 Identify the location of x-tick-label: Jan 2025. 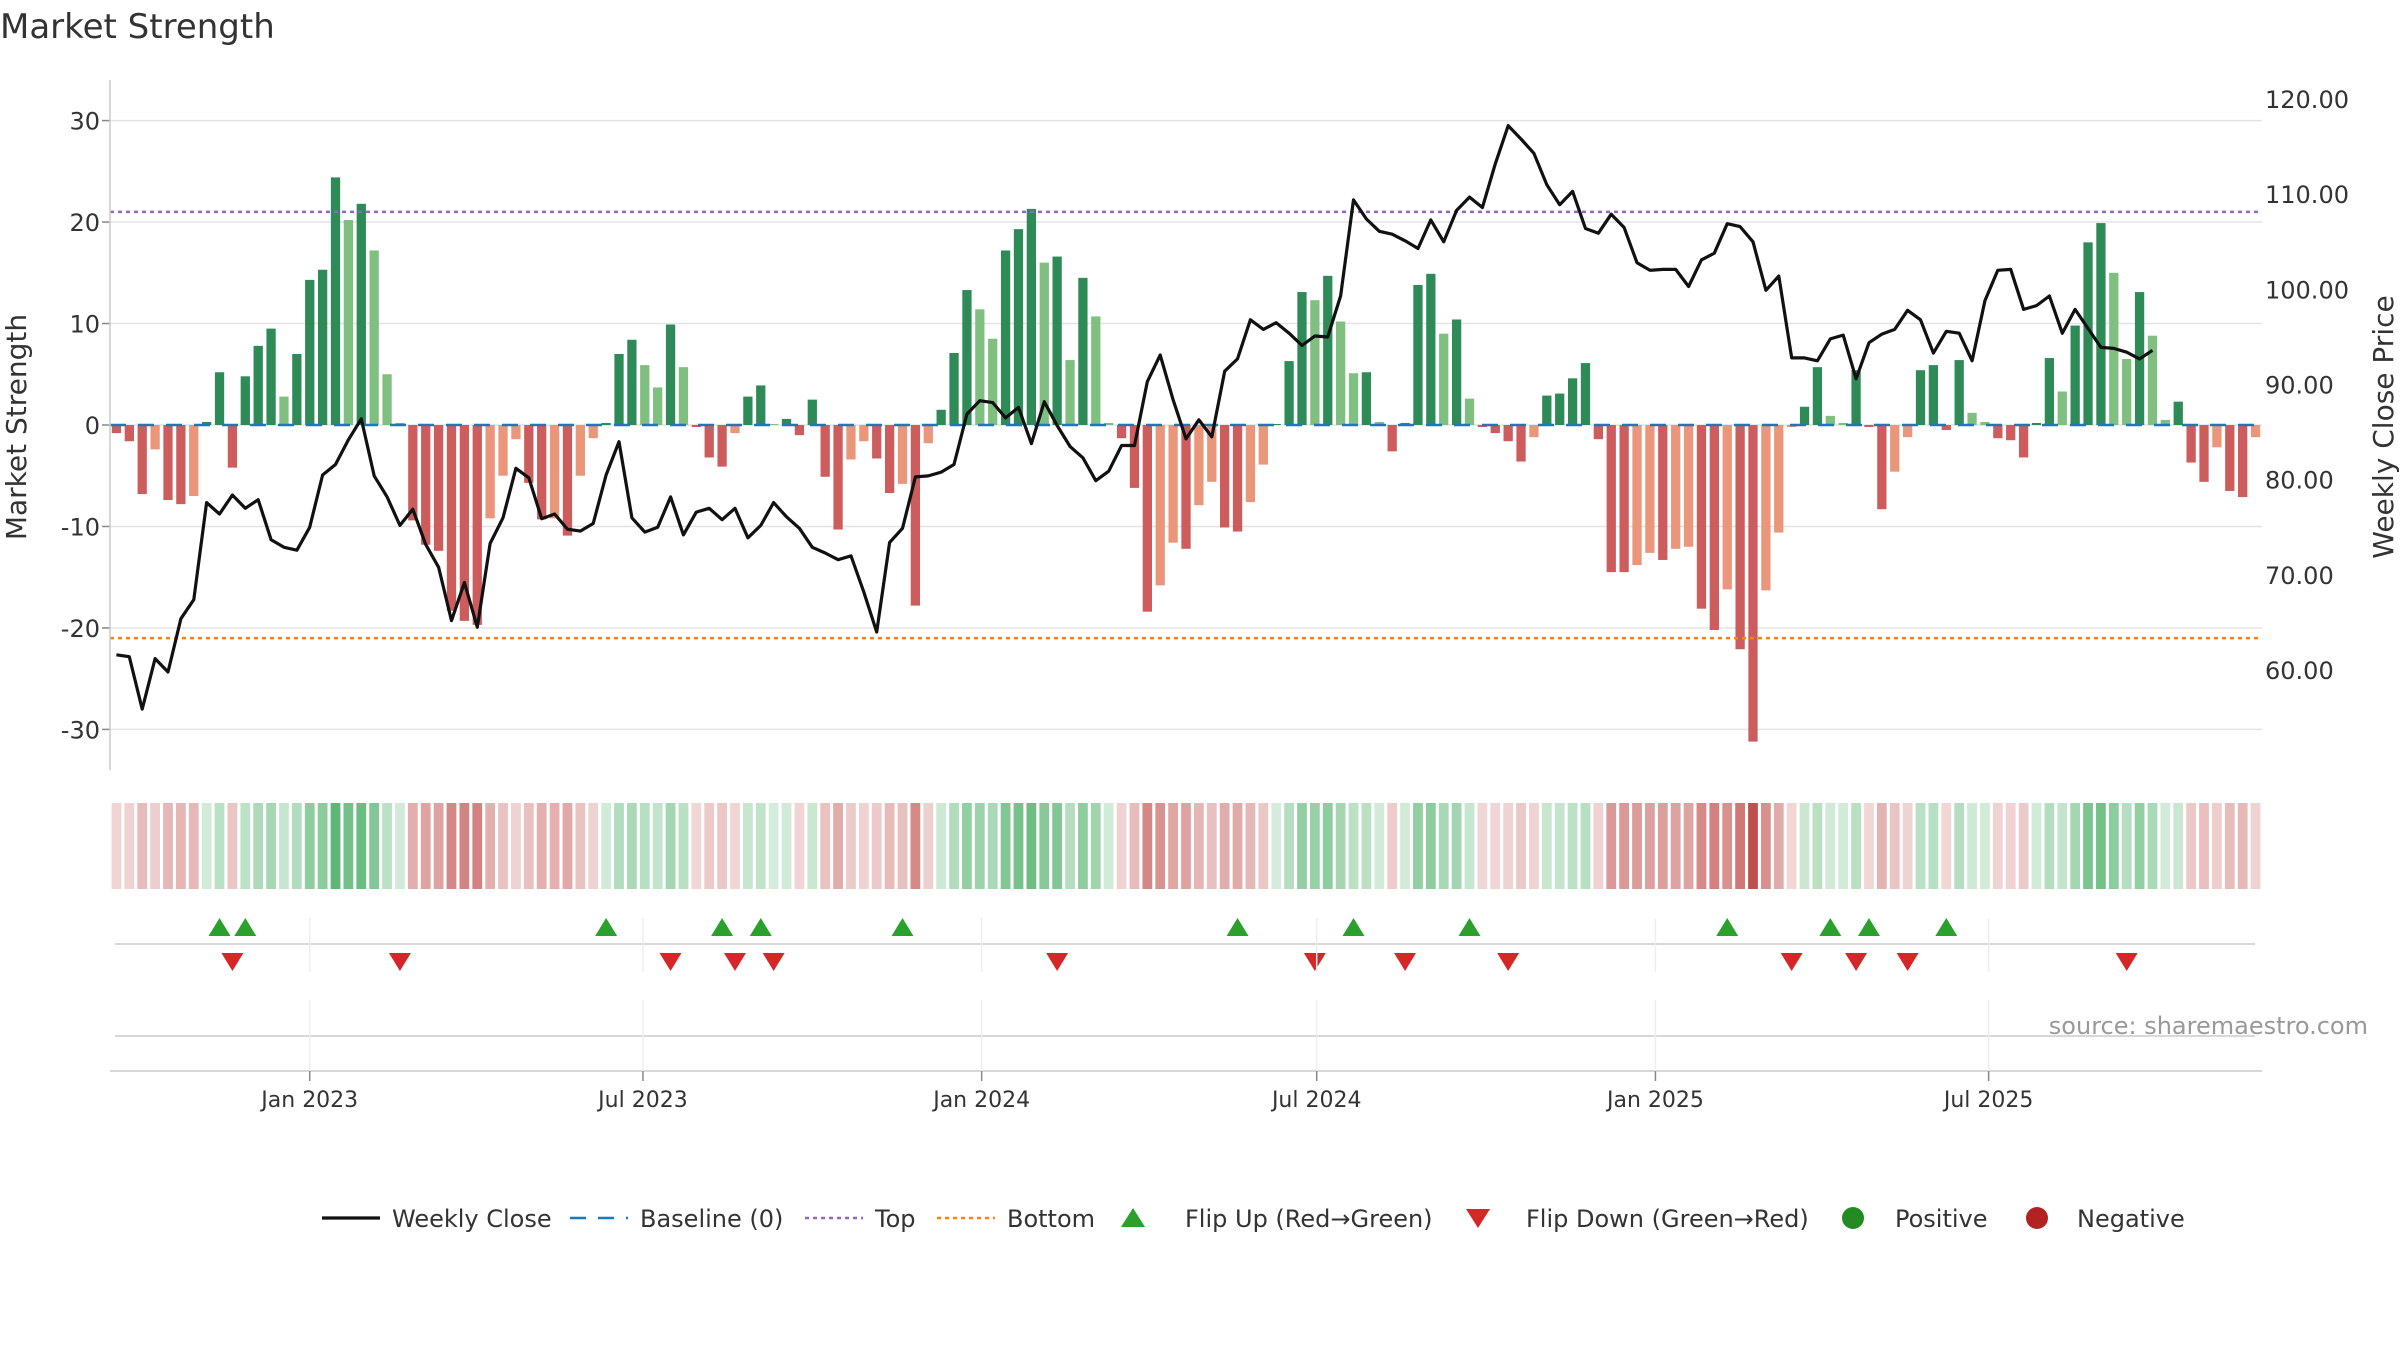
(1654, 1100).